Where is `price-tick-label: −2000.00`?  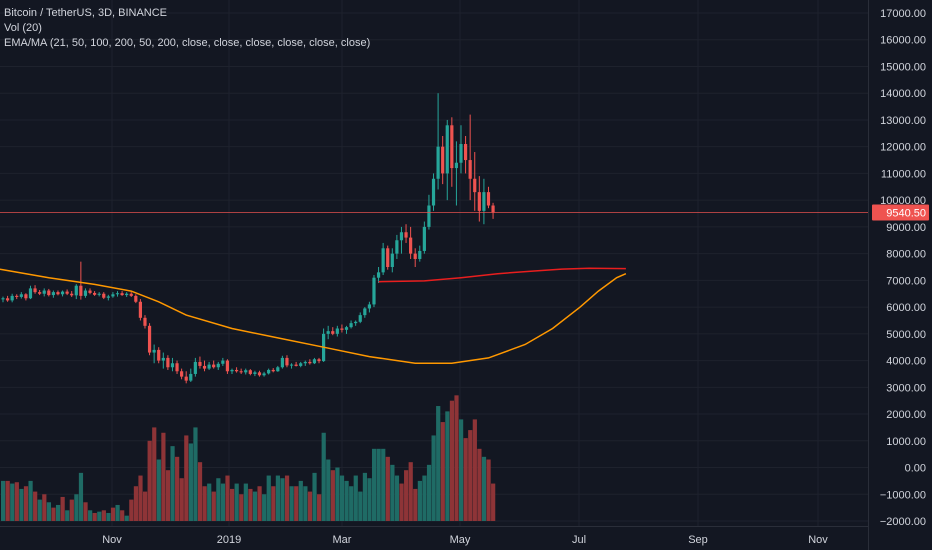
price-tick-label: −2000.00 is located at coordinates (903, 522).